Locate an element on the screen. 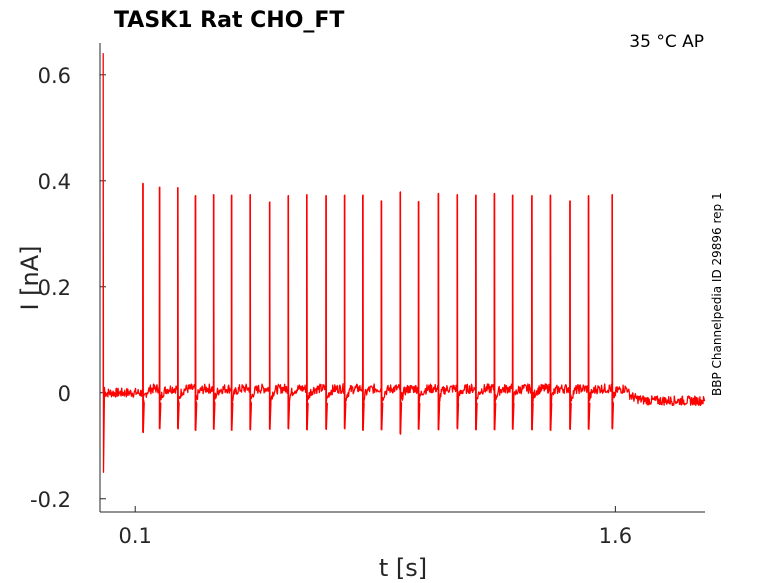 The image size is (778, 583). y-tick-label: 0 is located at coordinates (64, 394).